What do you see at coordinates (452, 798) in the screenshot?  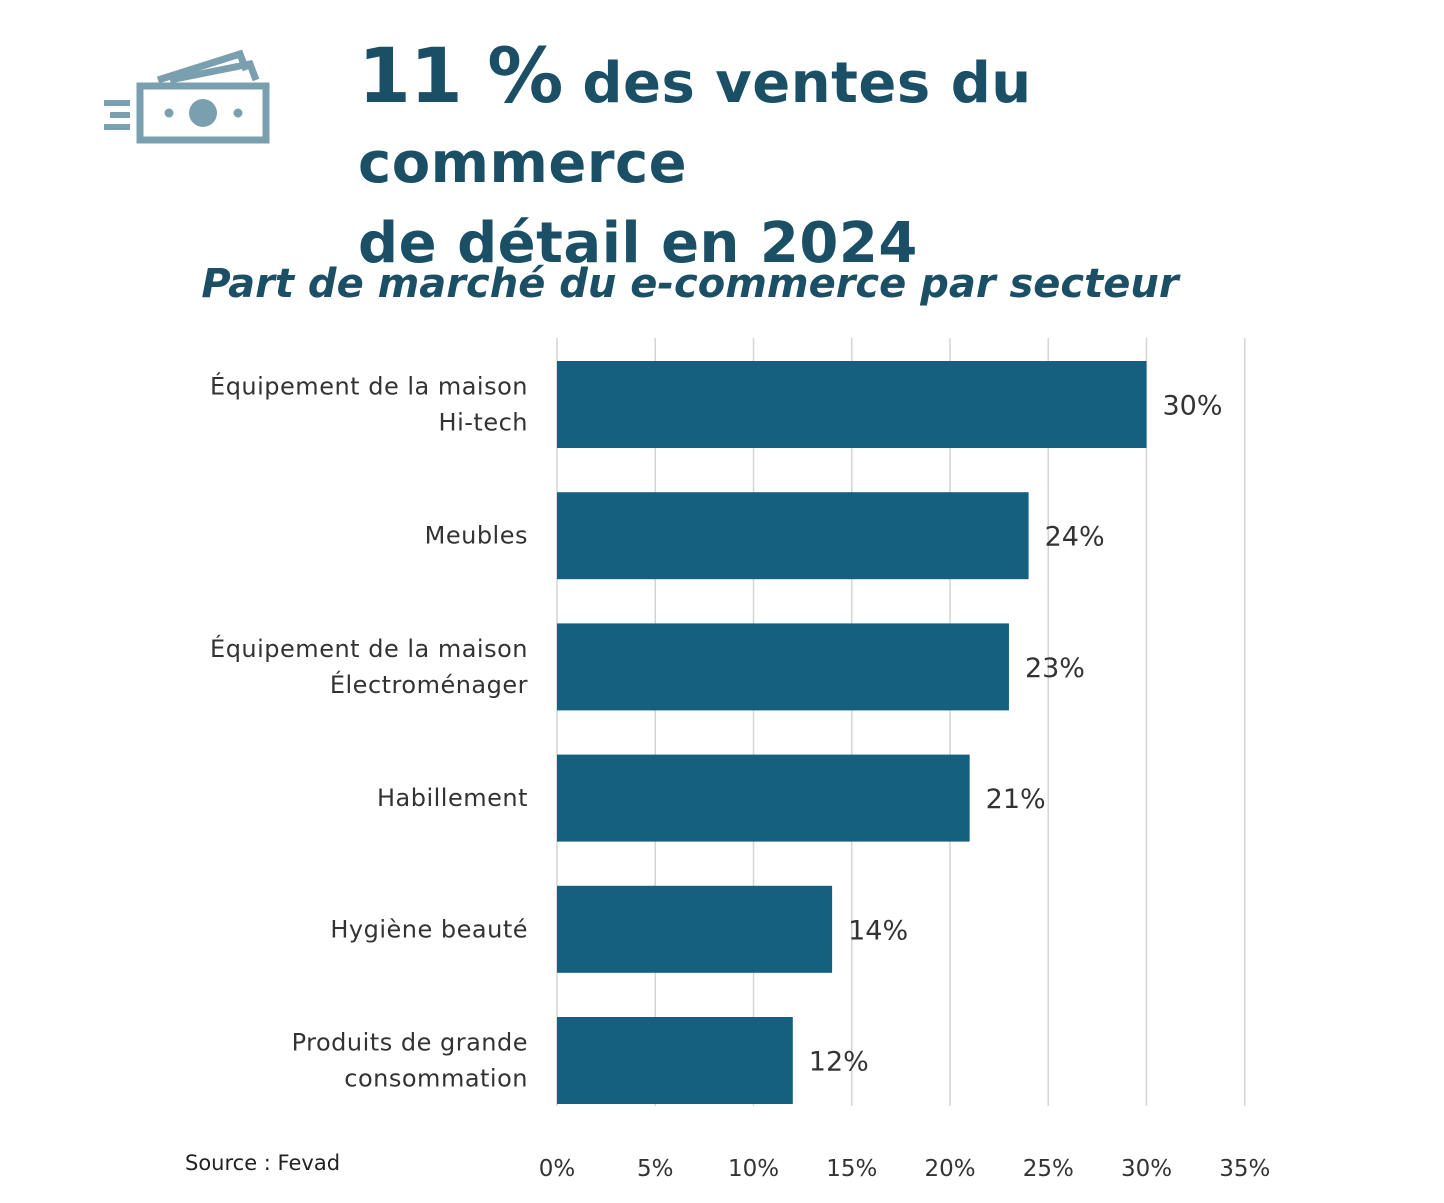 I see `category-label: Habillement` at bounding box center [452, 798].